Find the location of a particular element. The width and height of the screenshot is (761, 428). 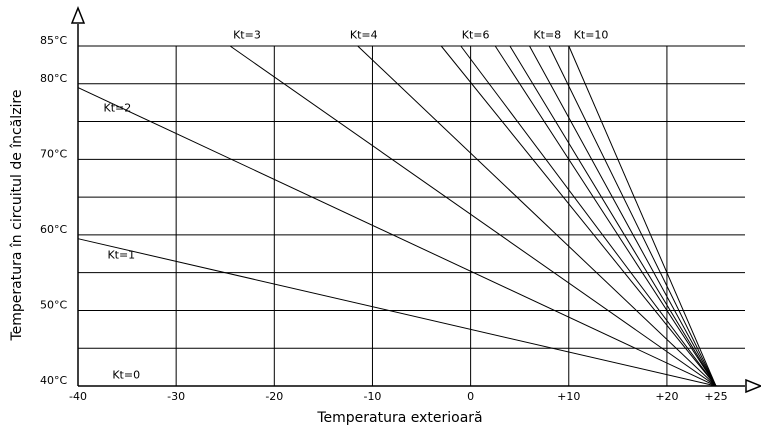

series-label: Kt=1 is located at coordinates (121, 254).